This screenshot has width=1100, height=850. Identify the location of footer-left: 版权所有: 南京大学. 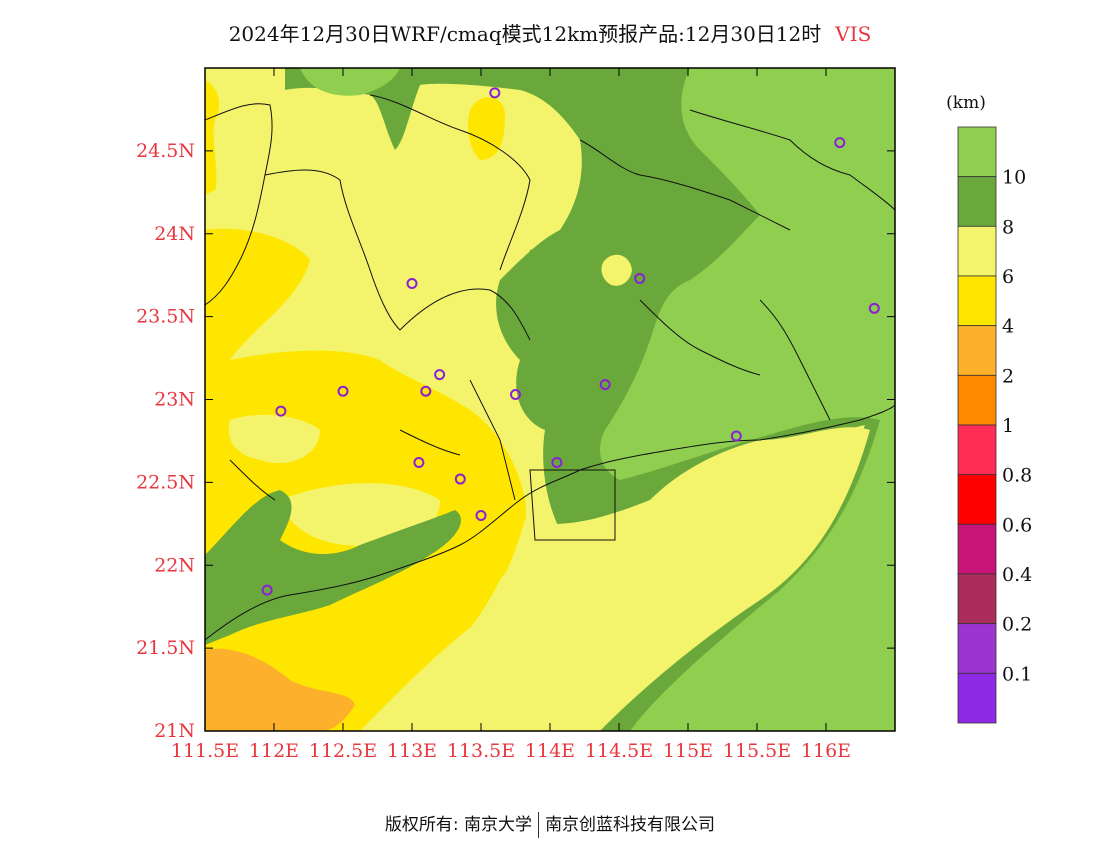
(458, 825).